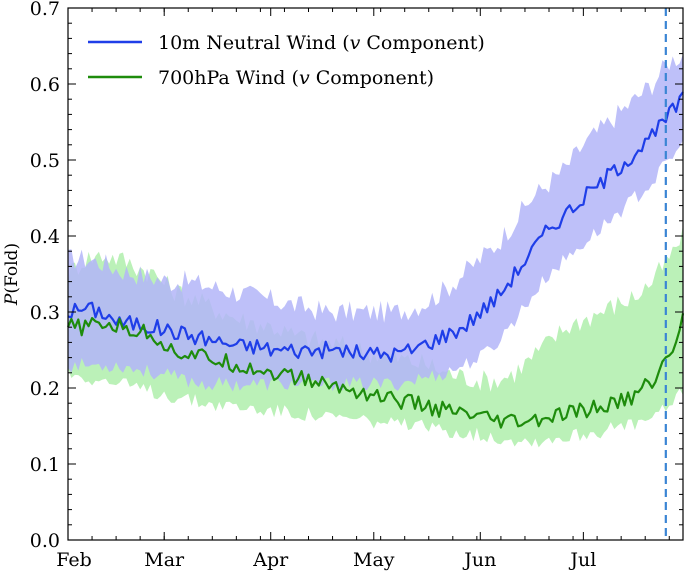 The width and height of the screenshot is (685, 571). I want to click on y-axis-label-symbol: P, so click(12, 299).